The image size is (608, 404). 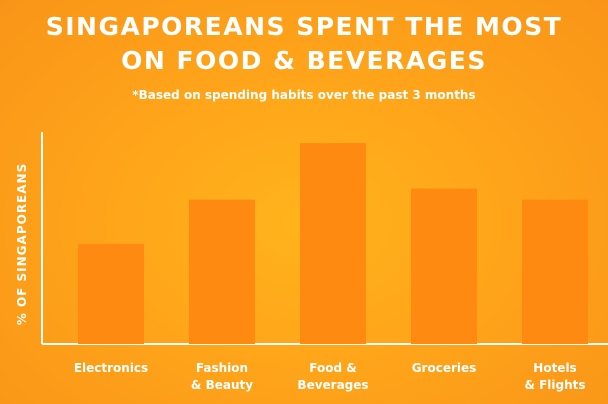 I want to click on x-tick-label: Electronics, so click(x=111, y=368).